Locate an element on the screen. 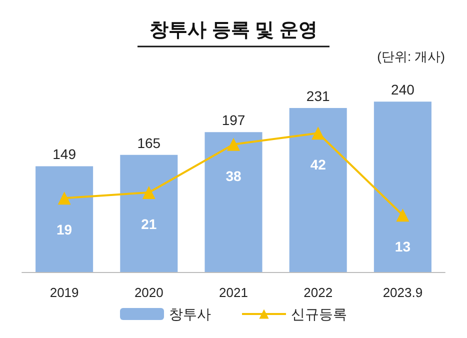  data-label: 240 is located at coordinates (403, 90).